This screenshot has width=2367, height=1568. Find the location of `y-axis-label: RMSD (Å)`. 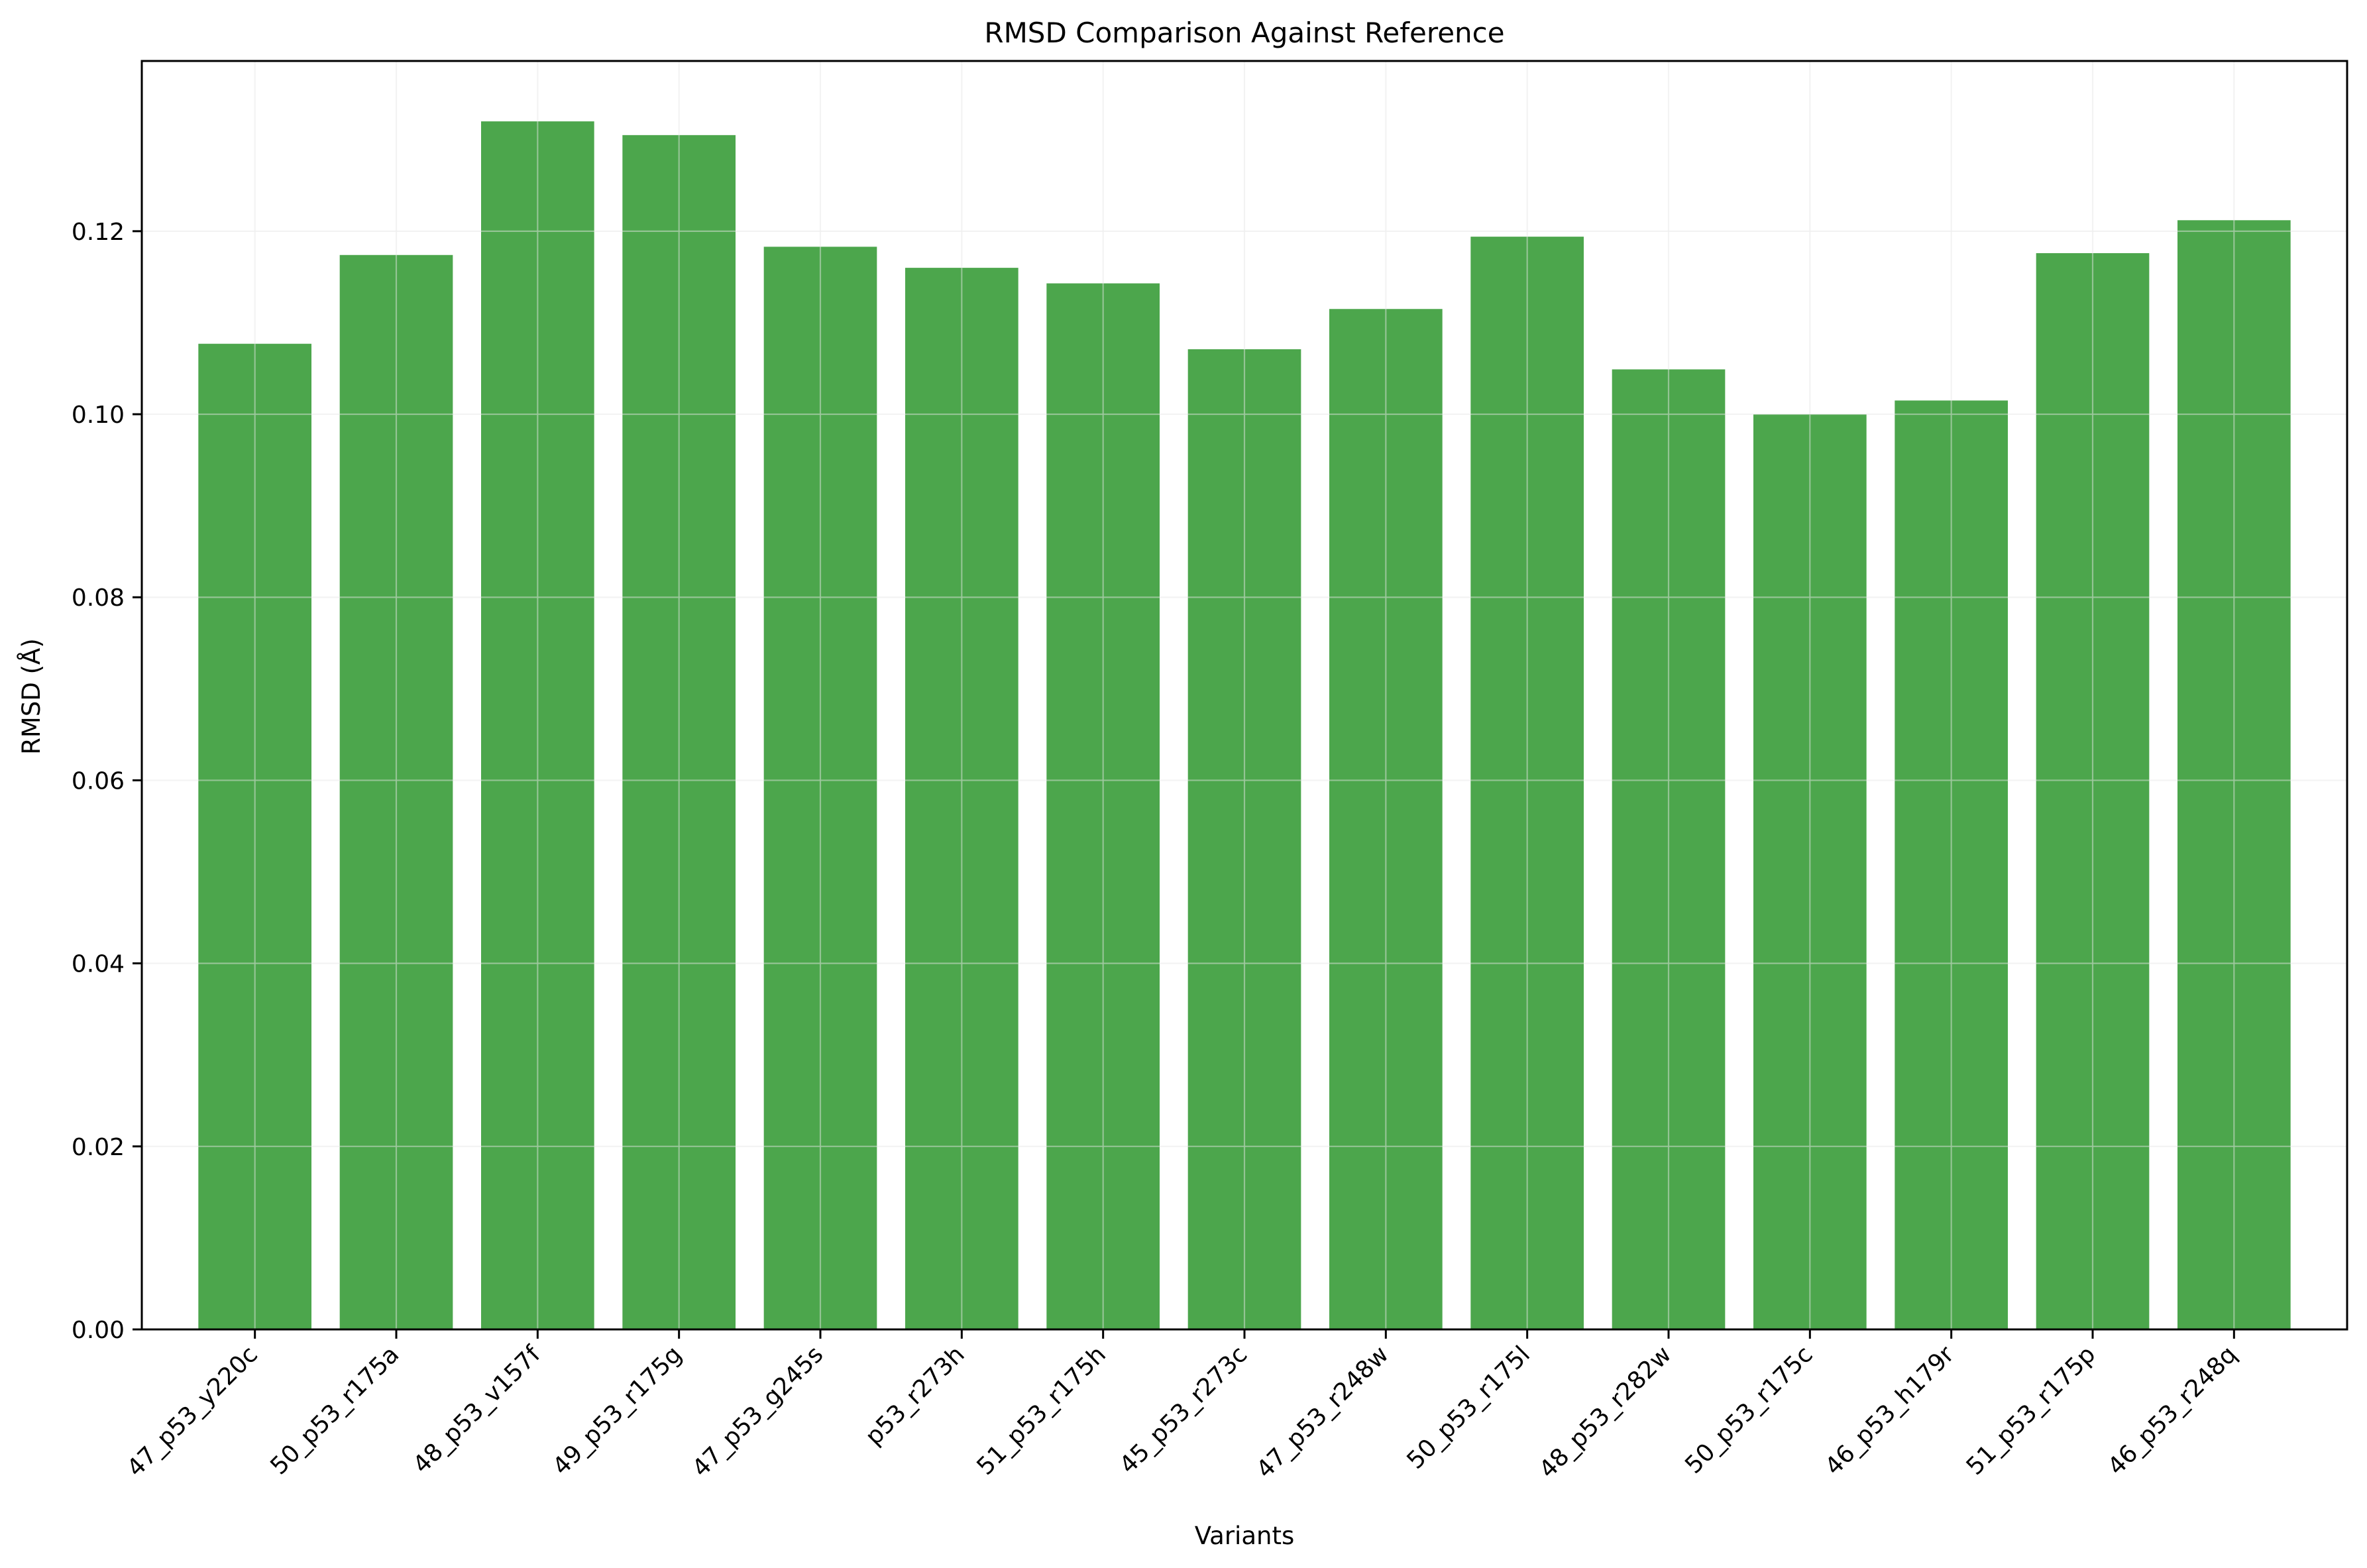

y-axis-label: RMSD (Å) is located at coordinates (31, 696).